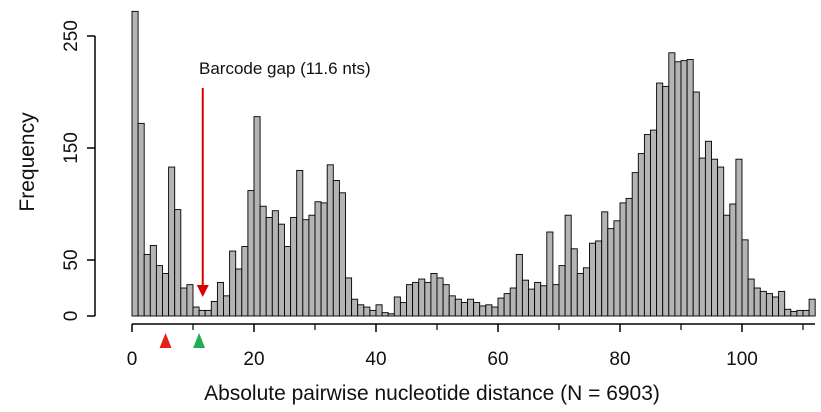 The height and width of the screenshot is (412, 821). I want to click on x-tick-label: 60, so click(497, 359).